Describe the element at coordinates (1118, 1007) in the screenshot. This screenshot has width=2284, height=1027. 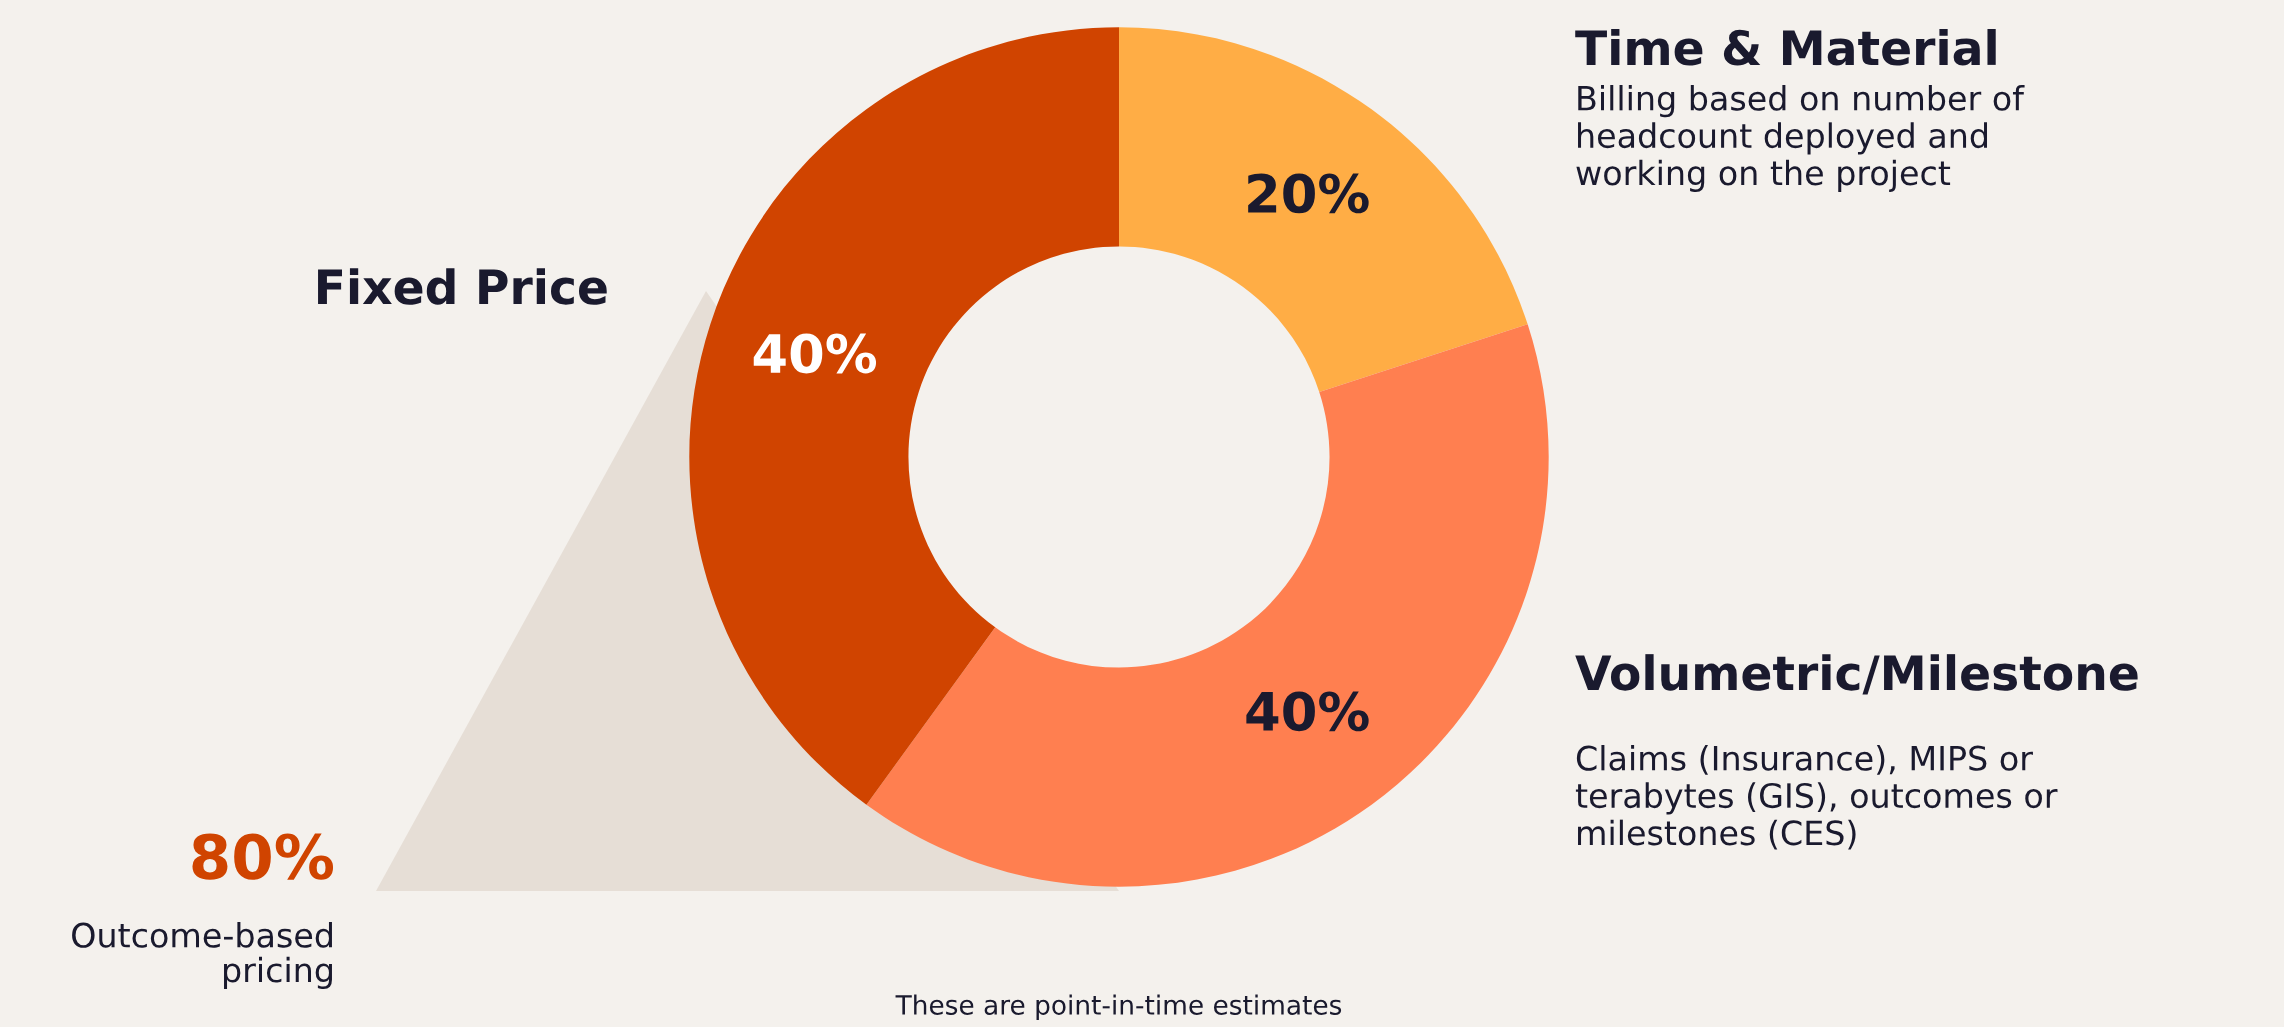
I see `text: These are point-in-time estimates` at that location.